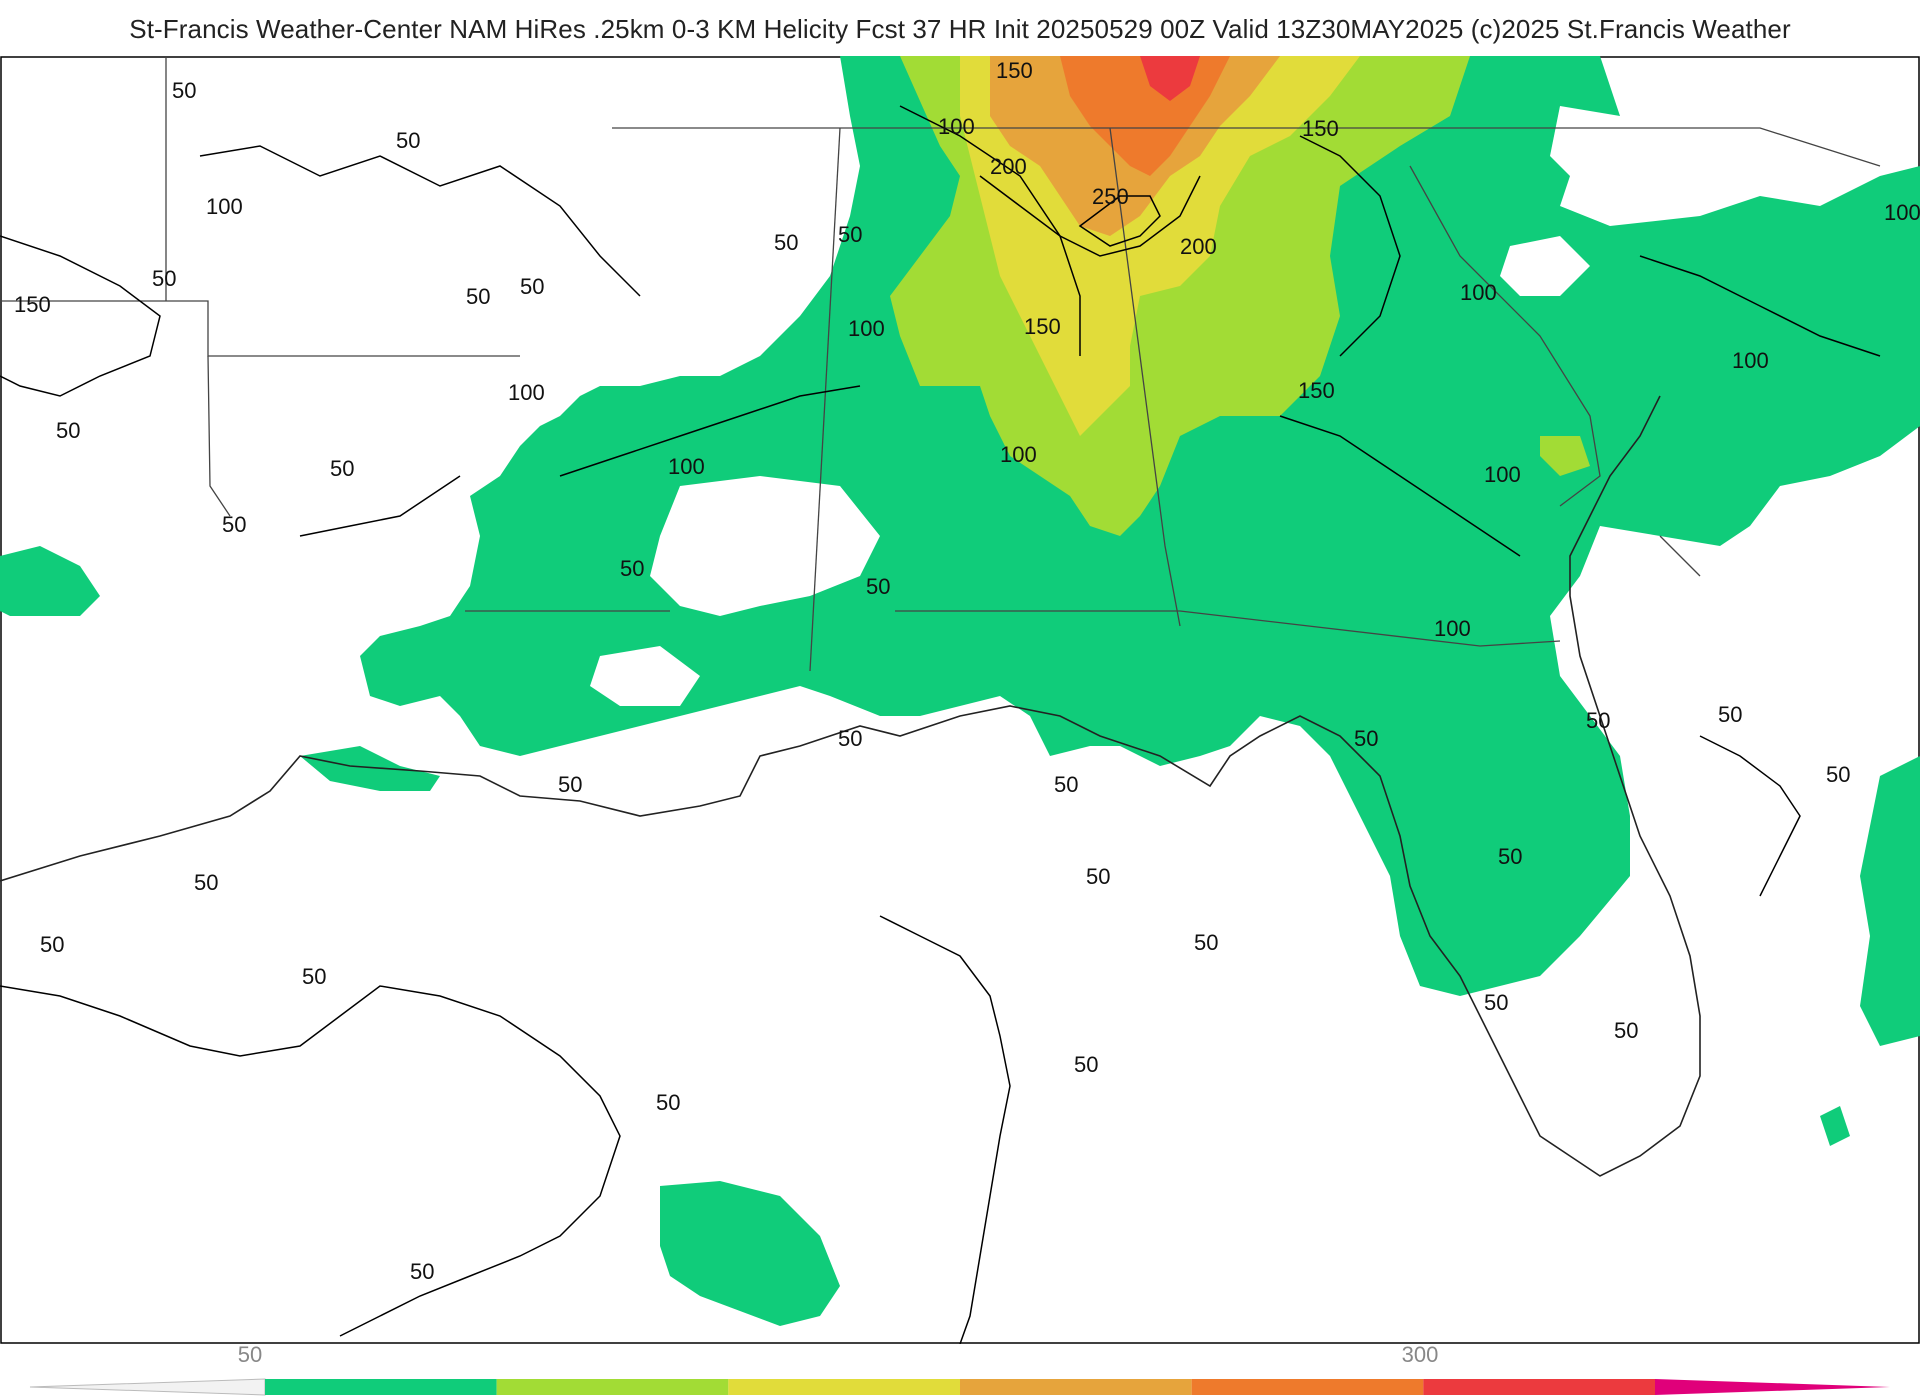 The width and height of the screenshot is (1920, 1400). Describe the element at coordinates (844, 1387) in the screenshot. I see `colorbar-segment-yellow` at that location.